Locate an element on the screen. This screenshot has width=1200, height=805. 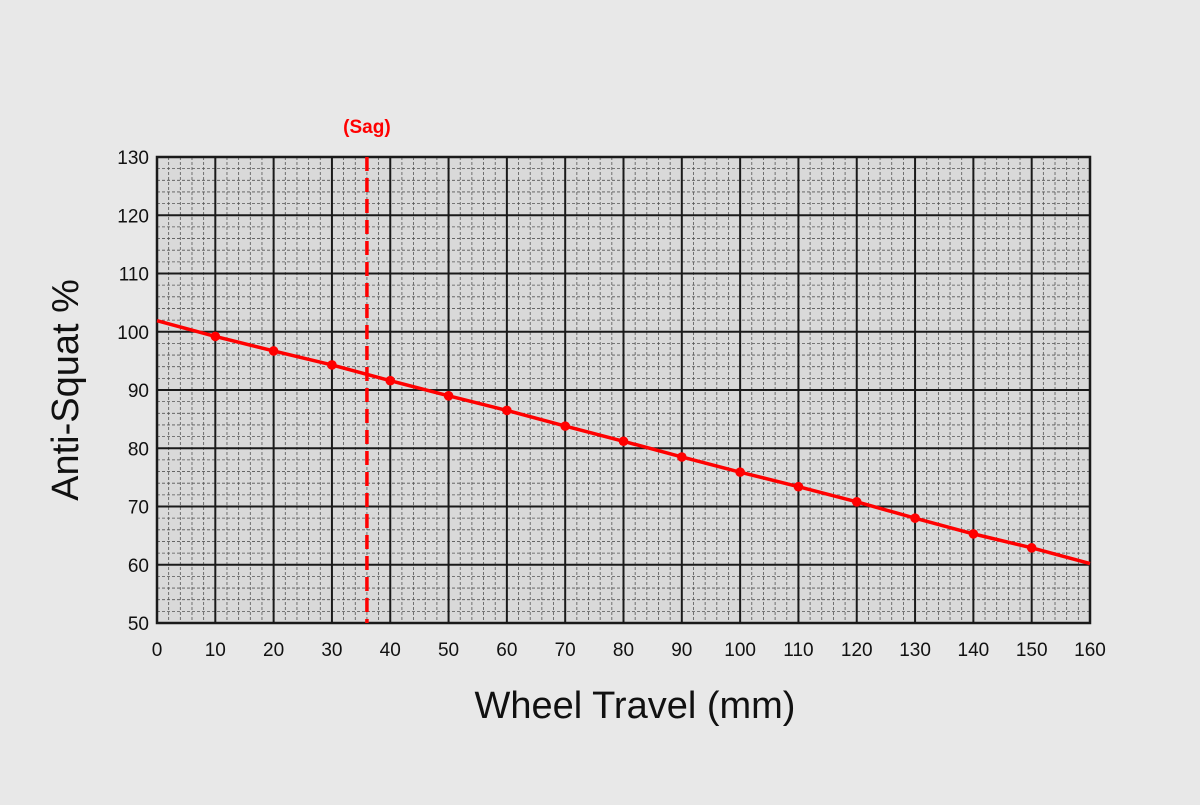
x-tick-label: 20 is located at coordinates (273, 650).